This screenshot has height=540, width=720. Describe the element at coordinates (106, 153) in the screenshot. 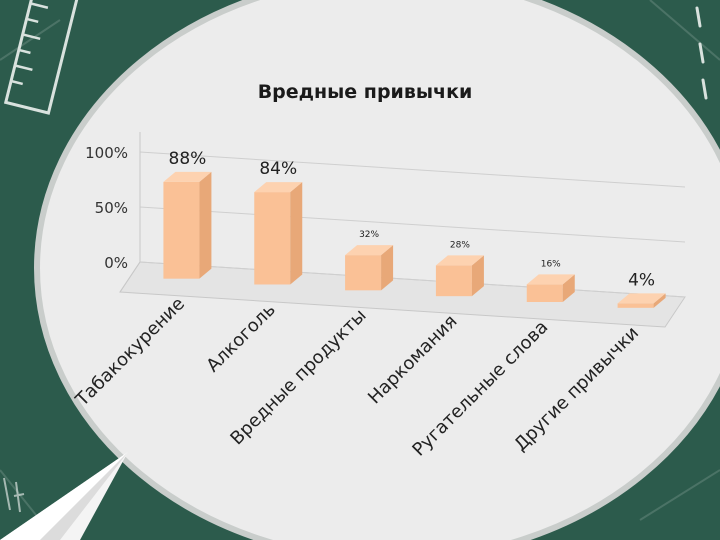

I see `y-tick-label: 100%` at that location.